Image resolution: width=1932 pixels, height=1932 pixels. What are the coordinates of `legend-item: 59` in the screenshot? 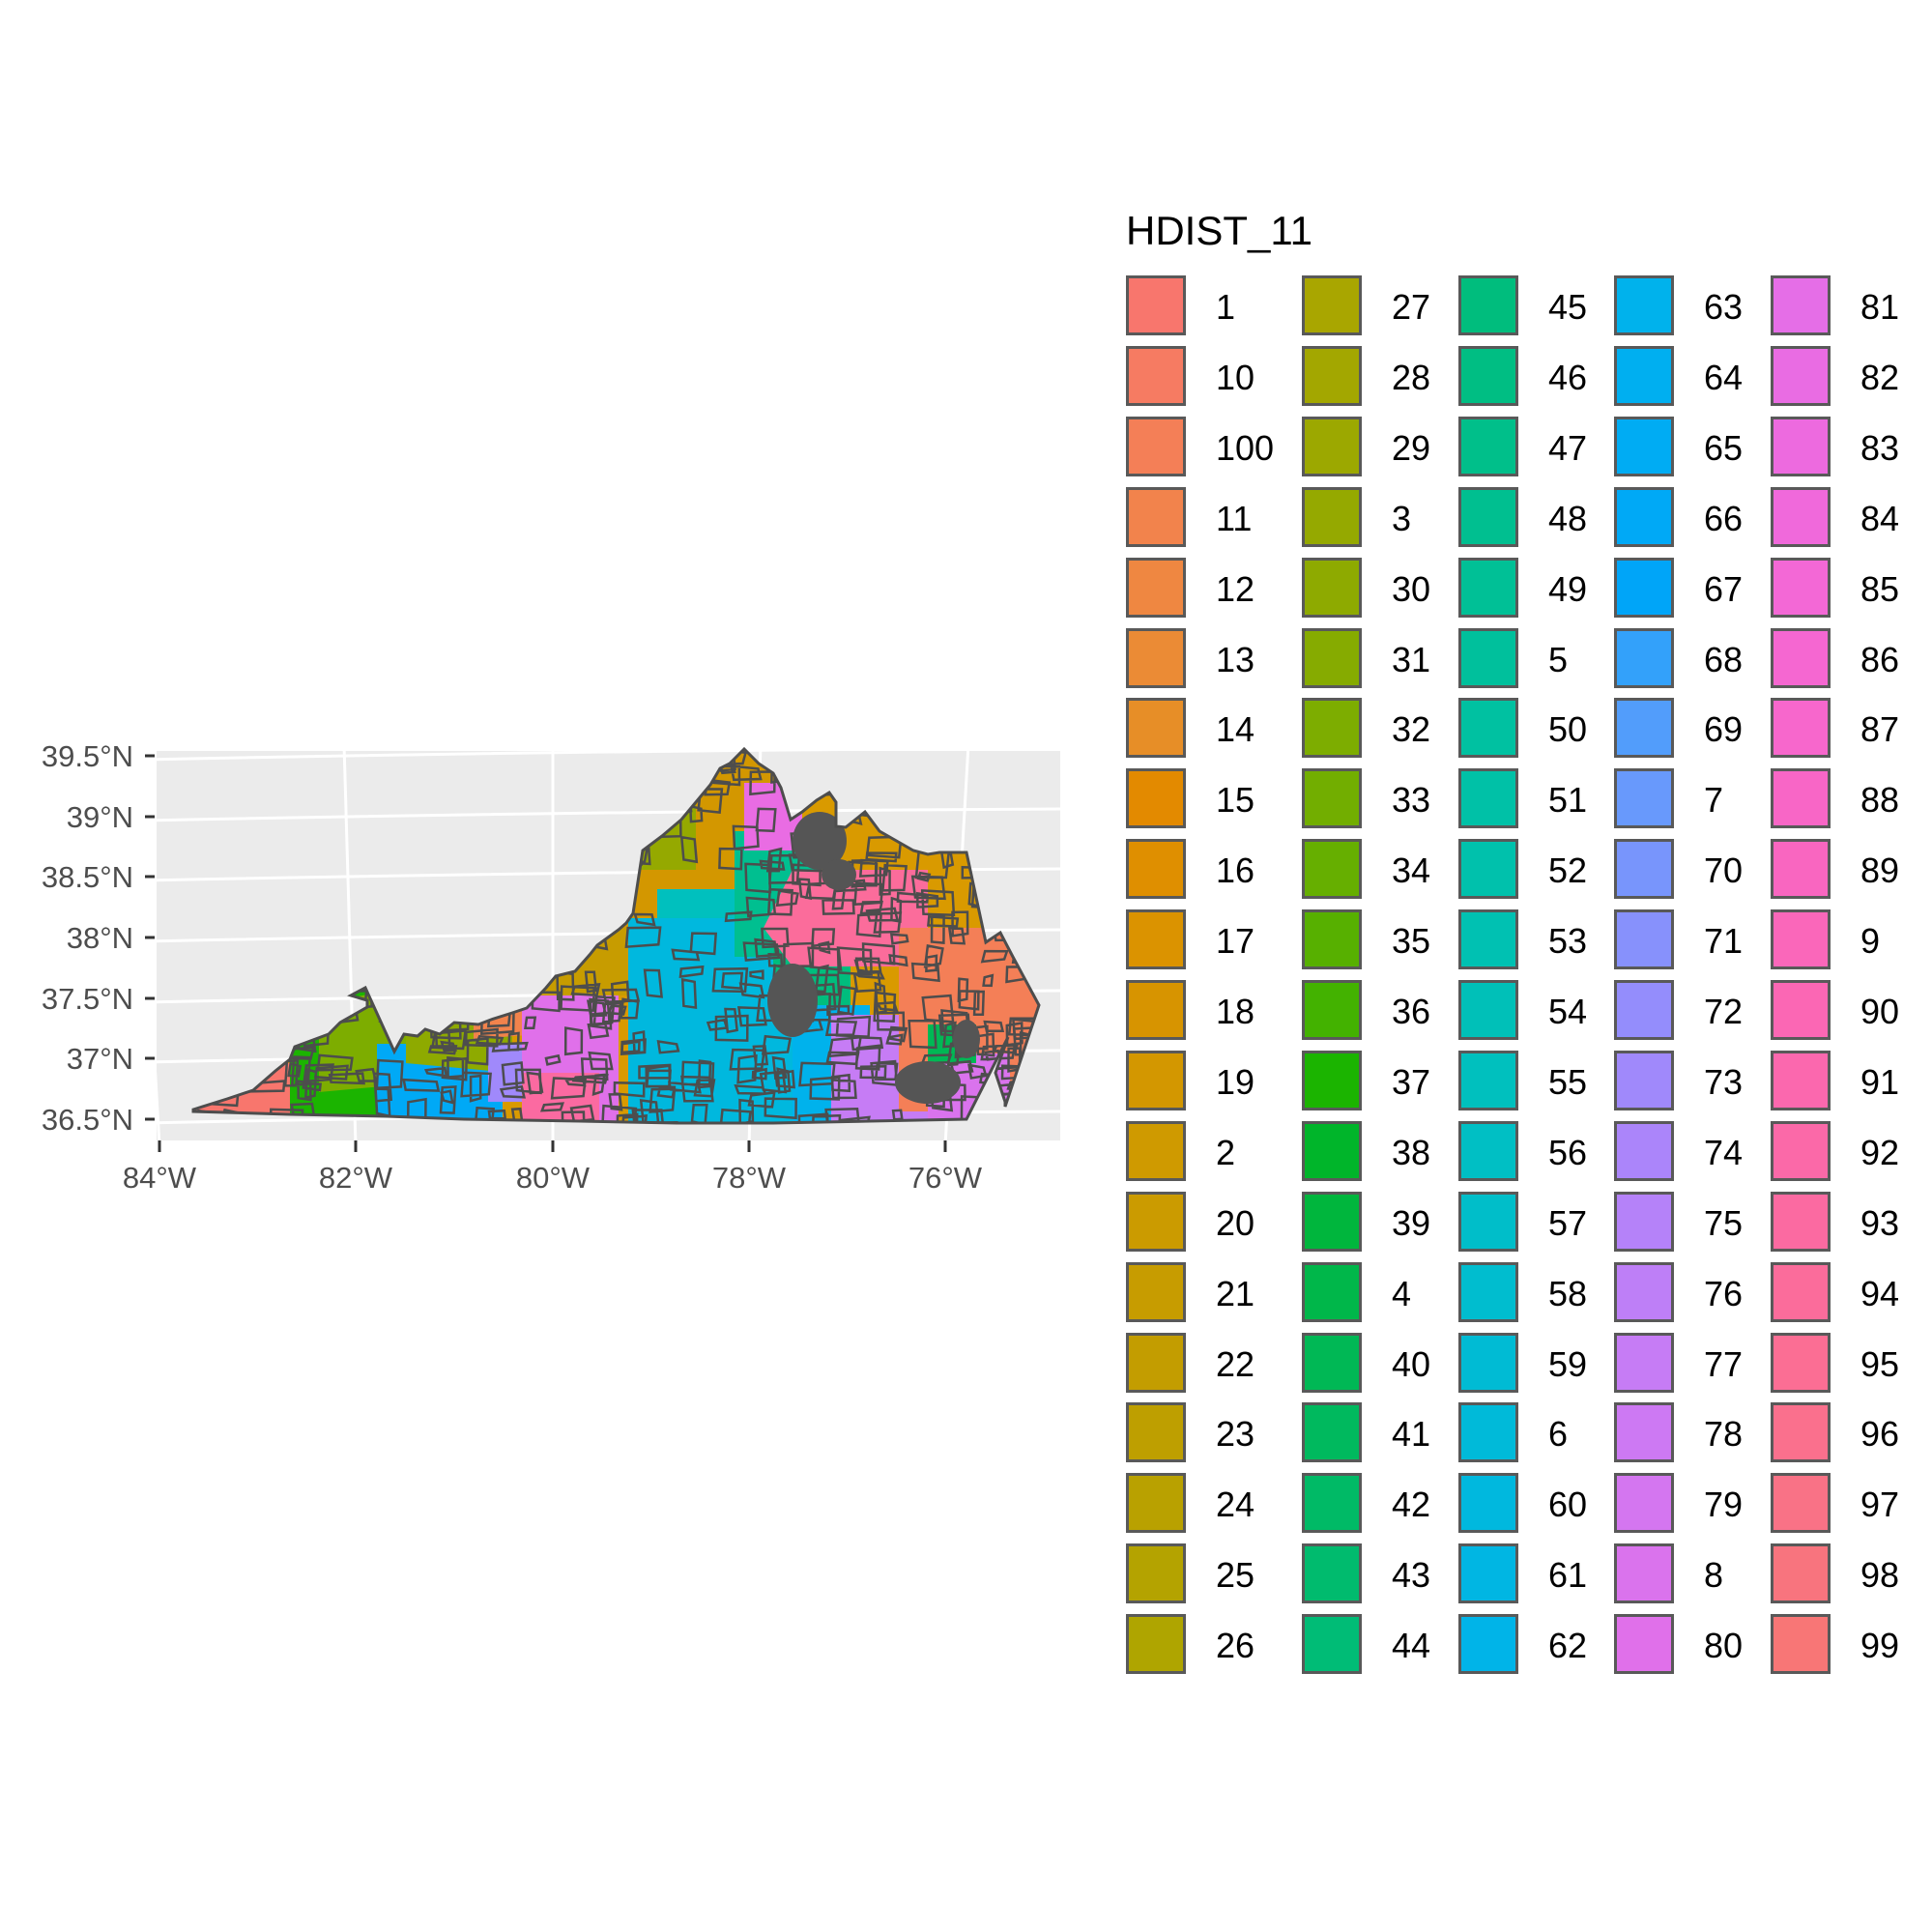 It's located at (1550, 1364).